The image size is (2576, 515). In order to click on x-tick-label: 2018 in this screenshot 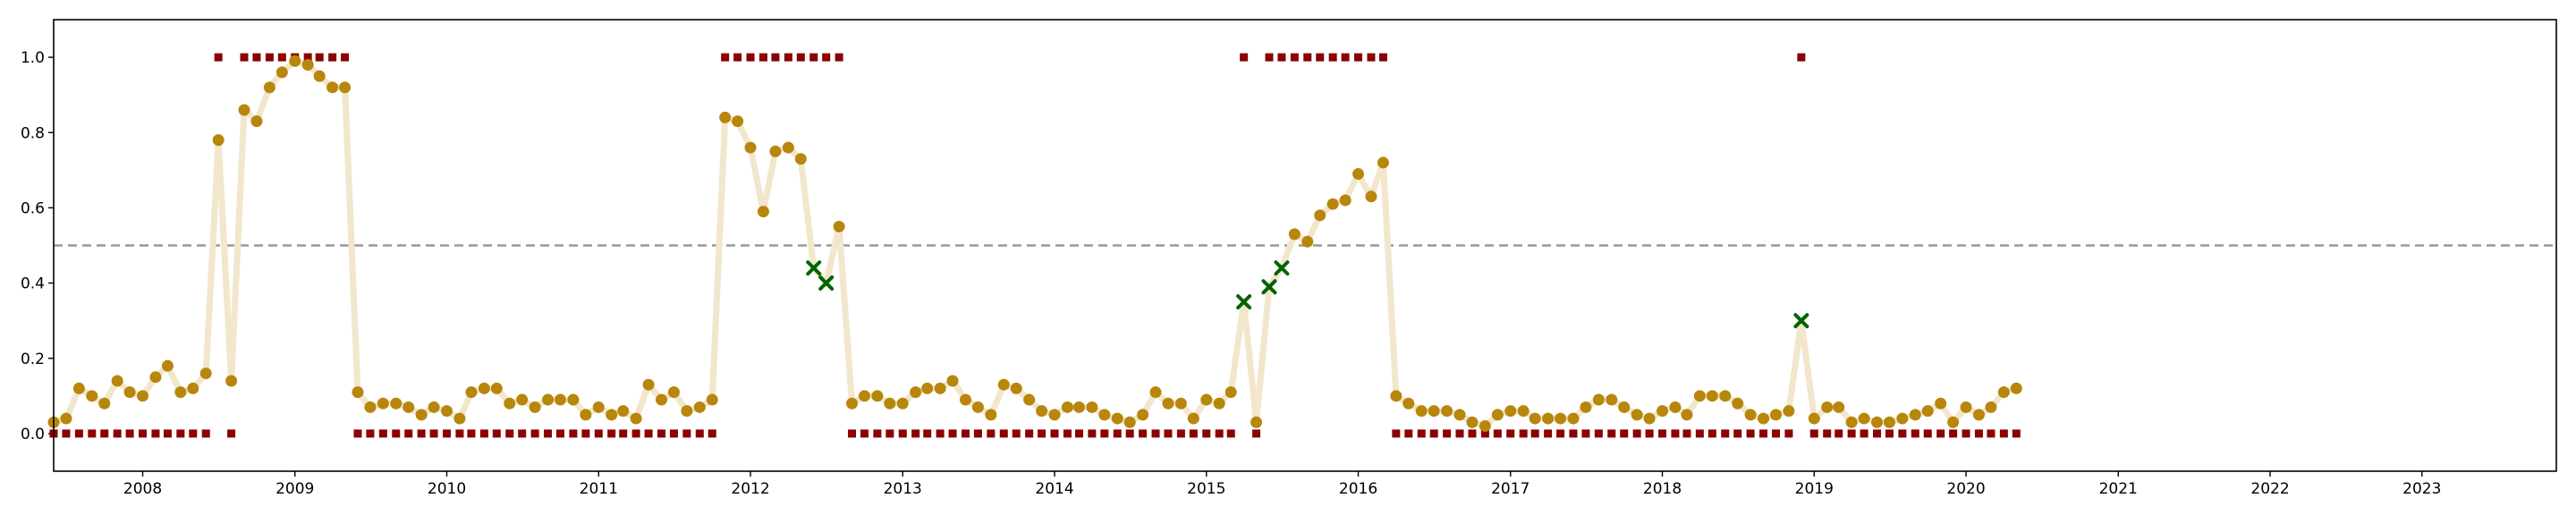, I will do `click(1662, 489)`.